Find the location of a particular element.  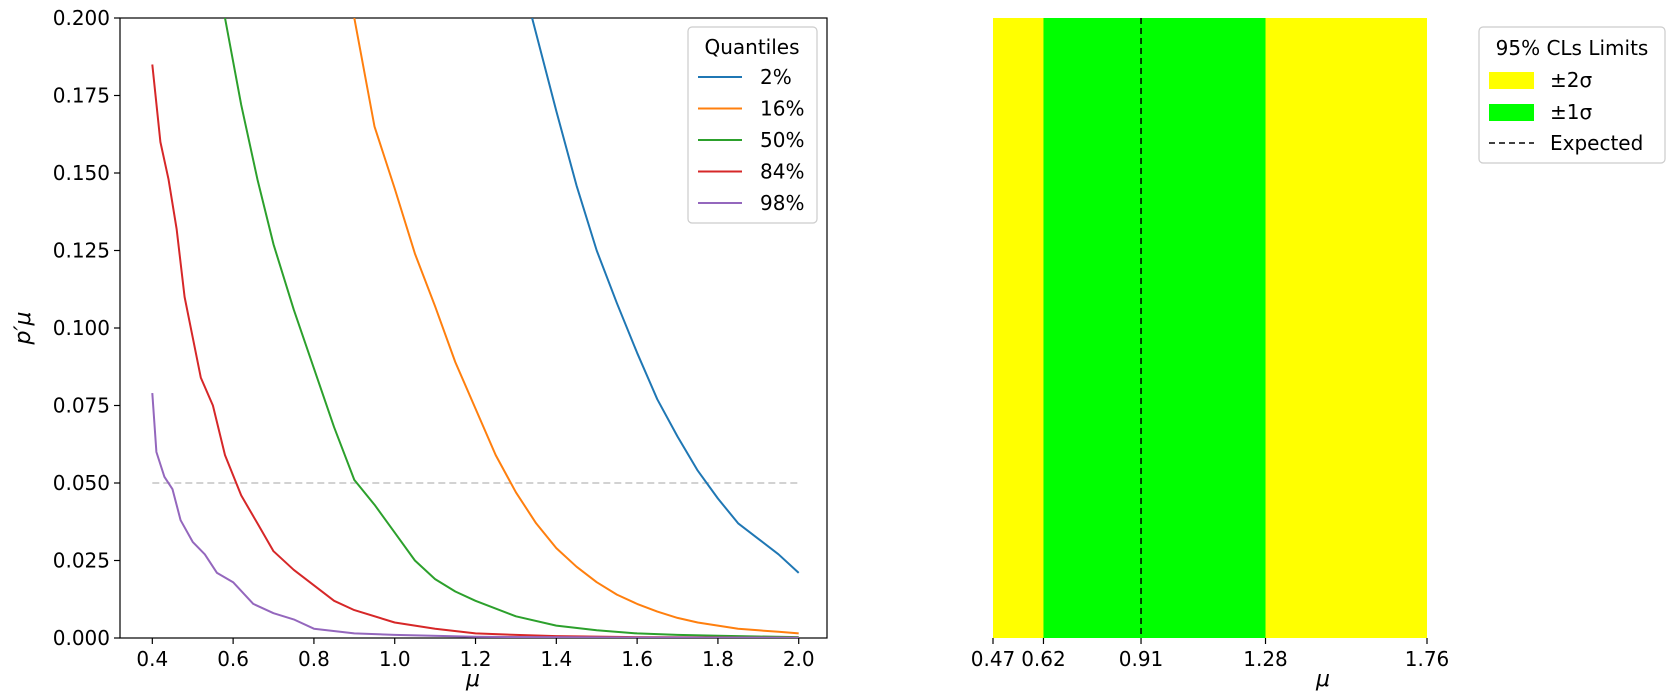

right-legend: 95% CLs Limits ±2σ ±1σ Expected is located at coordinates (1572, 95).